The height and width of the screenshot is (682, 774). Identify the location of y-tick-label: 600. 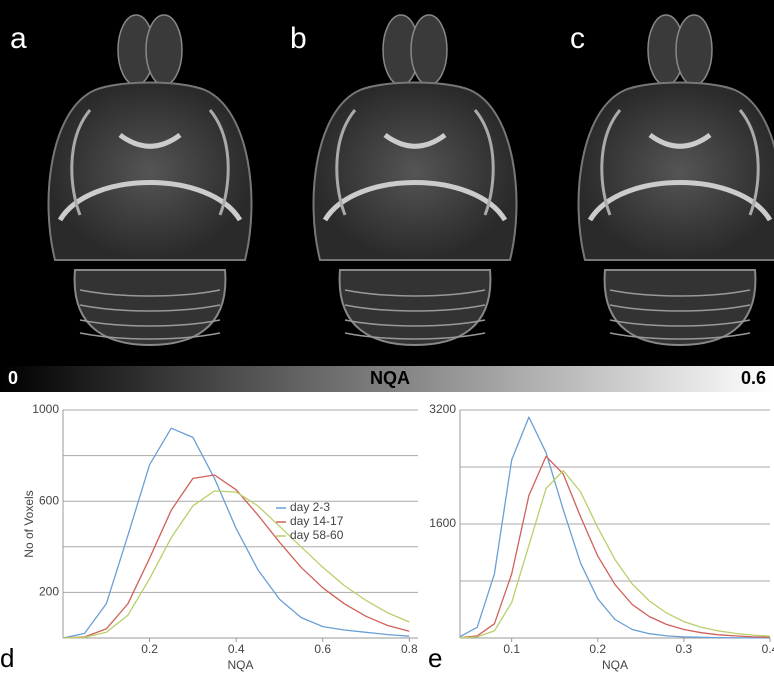
(49, 500).